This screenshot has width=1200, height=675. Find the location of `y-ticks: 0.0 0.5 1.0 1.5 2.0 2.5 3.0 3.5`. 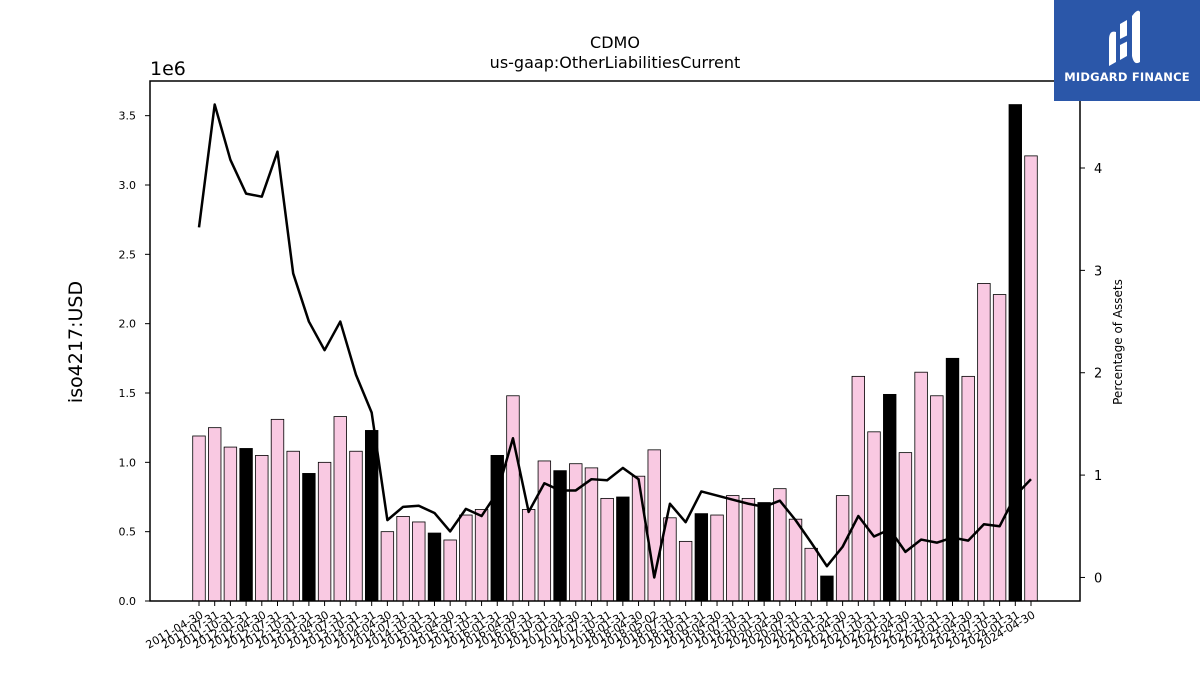

y-ticks: 0.0 0.5 1.0 1.5 2.0 2.5 3.0 3.5 is located at coordinates (134, 359).